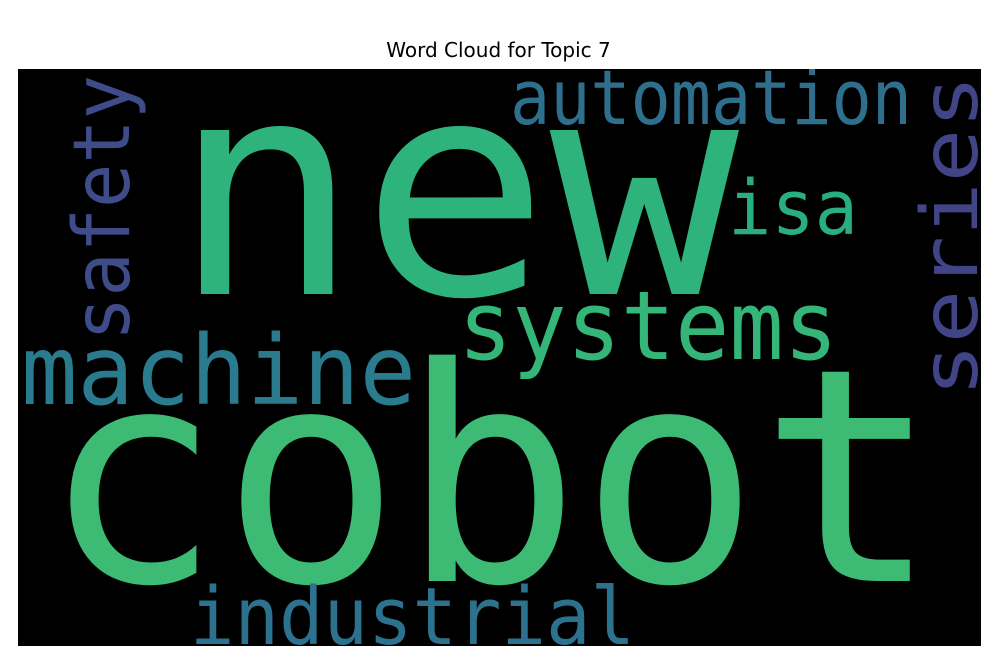  I want to click on chart-title: Word Cloud for Topic 7, so click(498, 50).